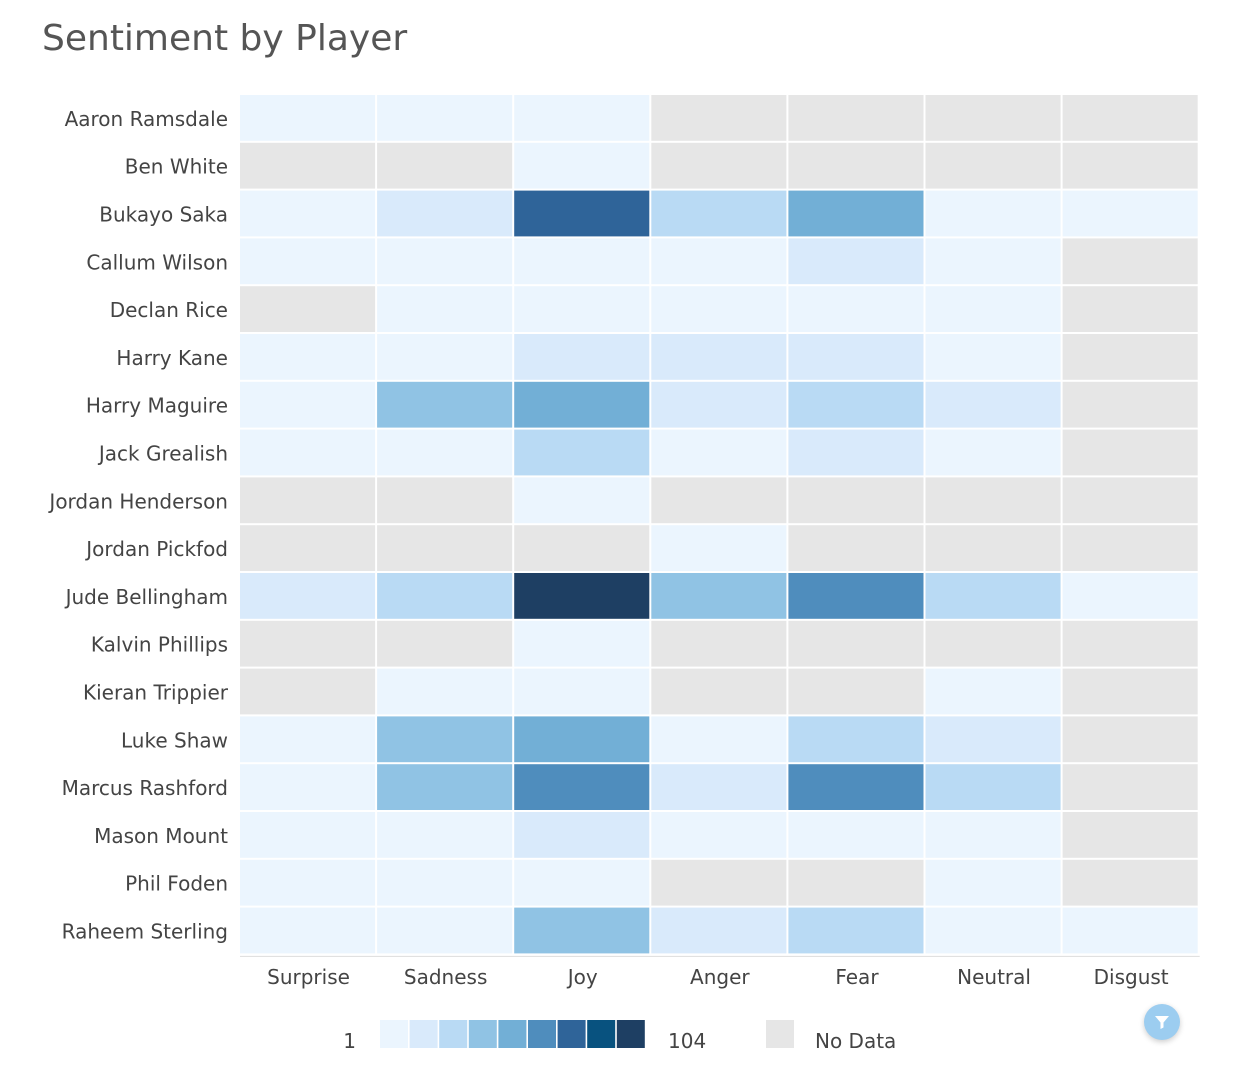 Image resolution: width=1256 pixels, height=1080 pixels. I want to click on chart-title: Sentiment by Player, so click(225, 38).